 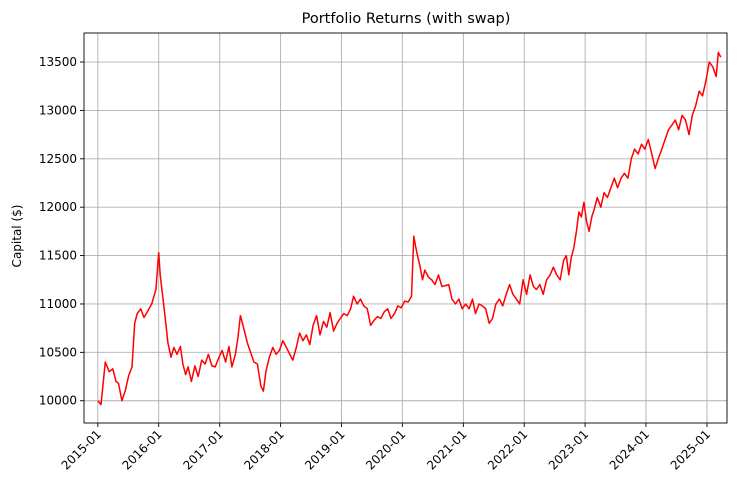 What do you see at coordinates (58, 256) in the screenshot?
I see `y-tick-label: 11500` at bounding box center [58, 256].